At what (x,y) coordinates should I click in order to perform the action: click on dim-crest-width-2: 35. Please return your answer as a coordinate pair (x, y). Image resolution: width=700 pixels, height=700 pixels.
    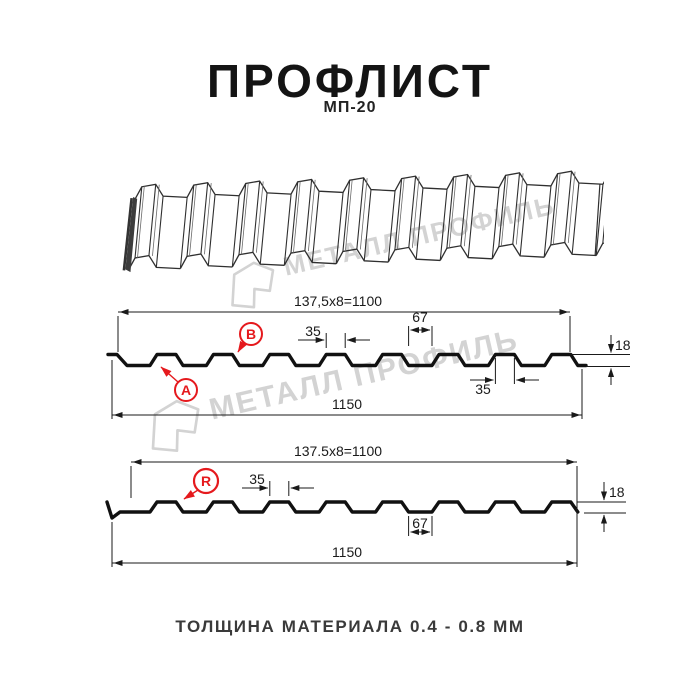
    Looking at the image, I should click on (483, 389).